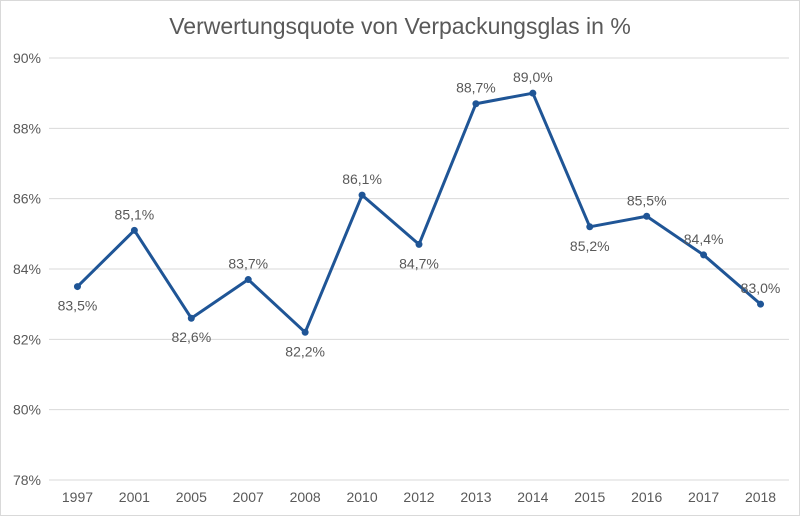 The width and height of the screenshot is (800, 516). I want to click on x-tick-label: 2013, so click(475, 497).